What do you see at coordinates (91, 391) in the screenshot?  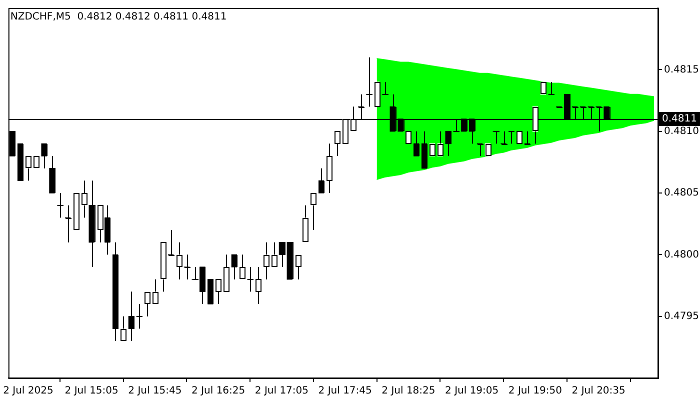 I see `x-tick-label: 2 Jul 15:05` at bounding box center [91, 391].